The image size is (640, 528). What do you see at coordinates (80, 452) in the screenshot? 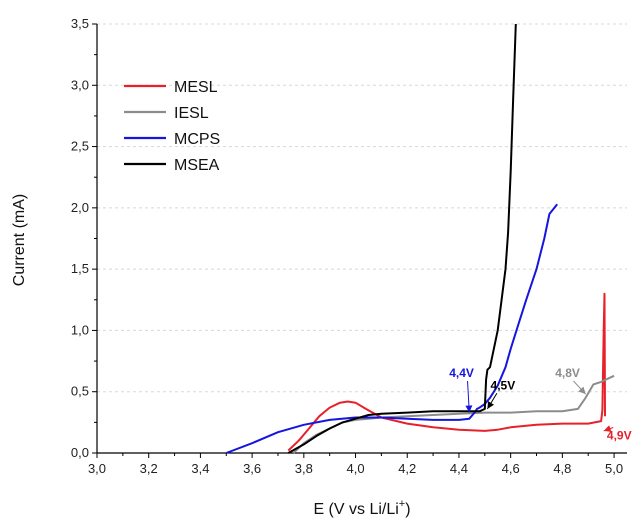
I see `y-tick-label: 0,0` at bounding box center [80, 452].